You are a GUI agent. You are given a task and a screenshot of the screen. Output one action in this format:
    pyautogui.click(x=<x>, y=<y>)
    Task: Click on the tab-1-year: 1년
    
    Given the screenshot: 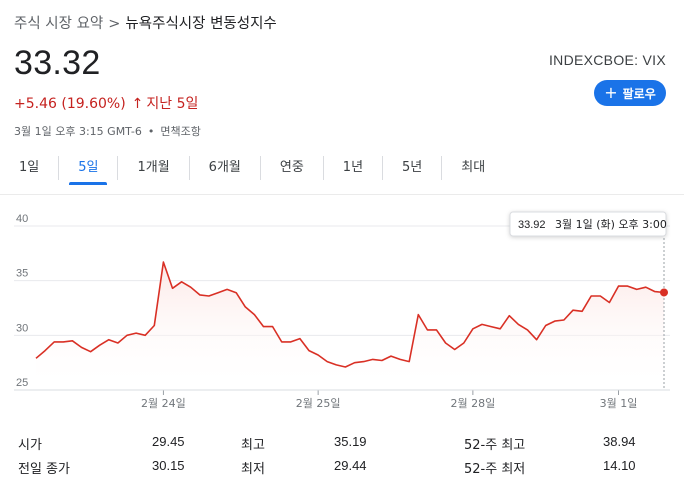 What is the action you would take?
    pyautogui.click(x=354, y=168)
    